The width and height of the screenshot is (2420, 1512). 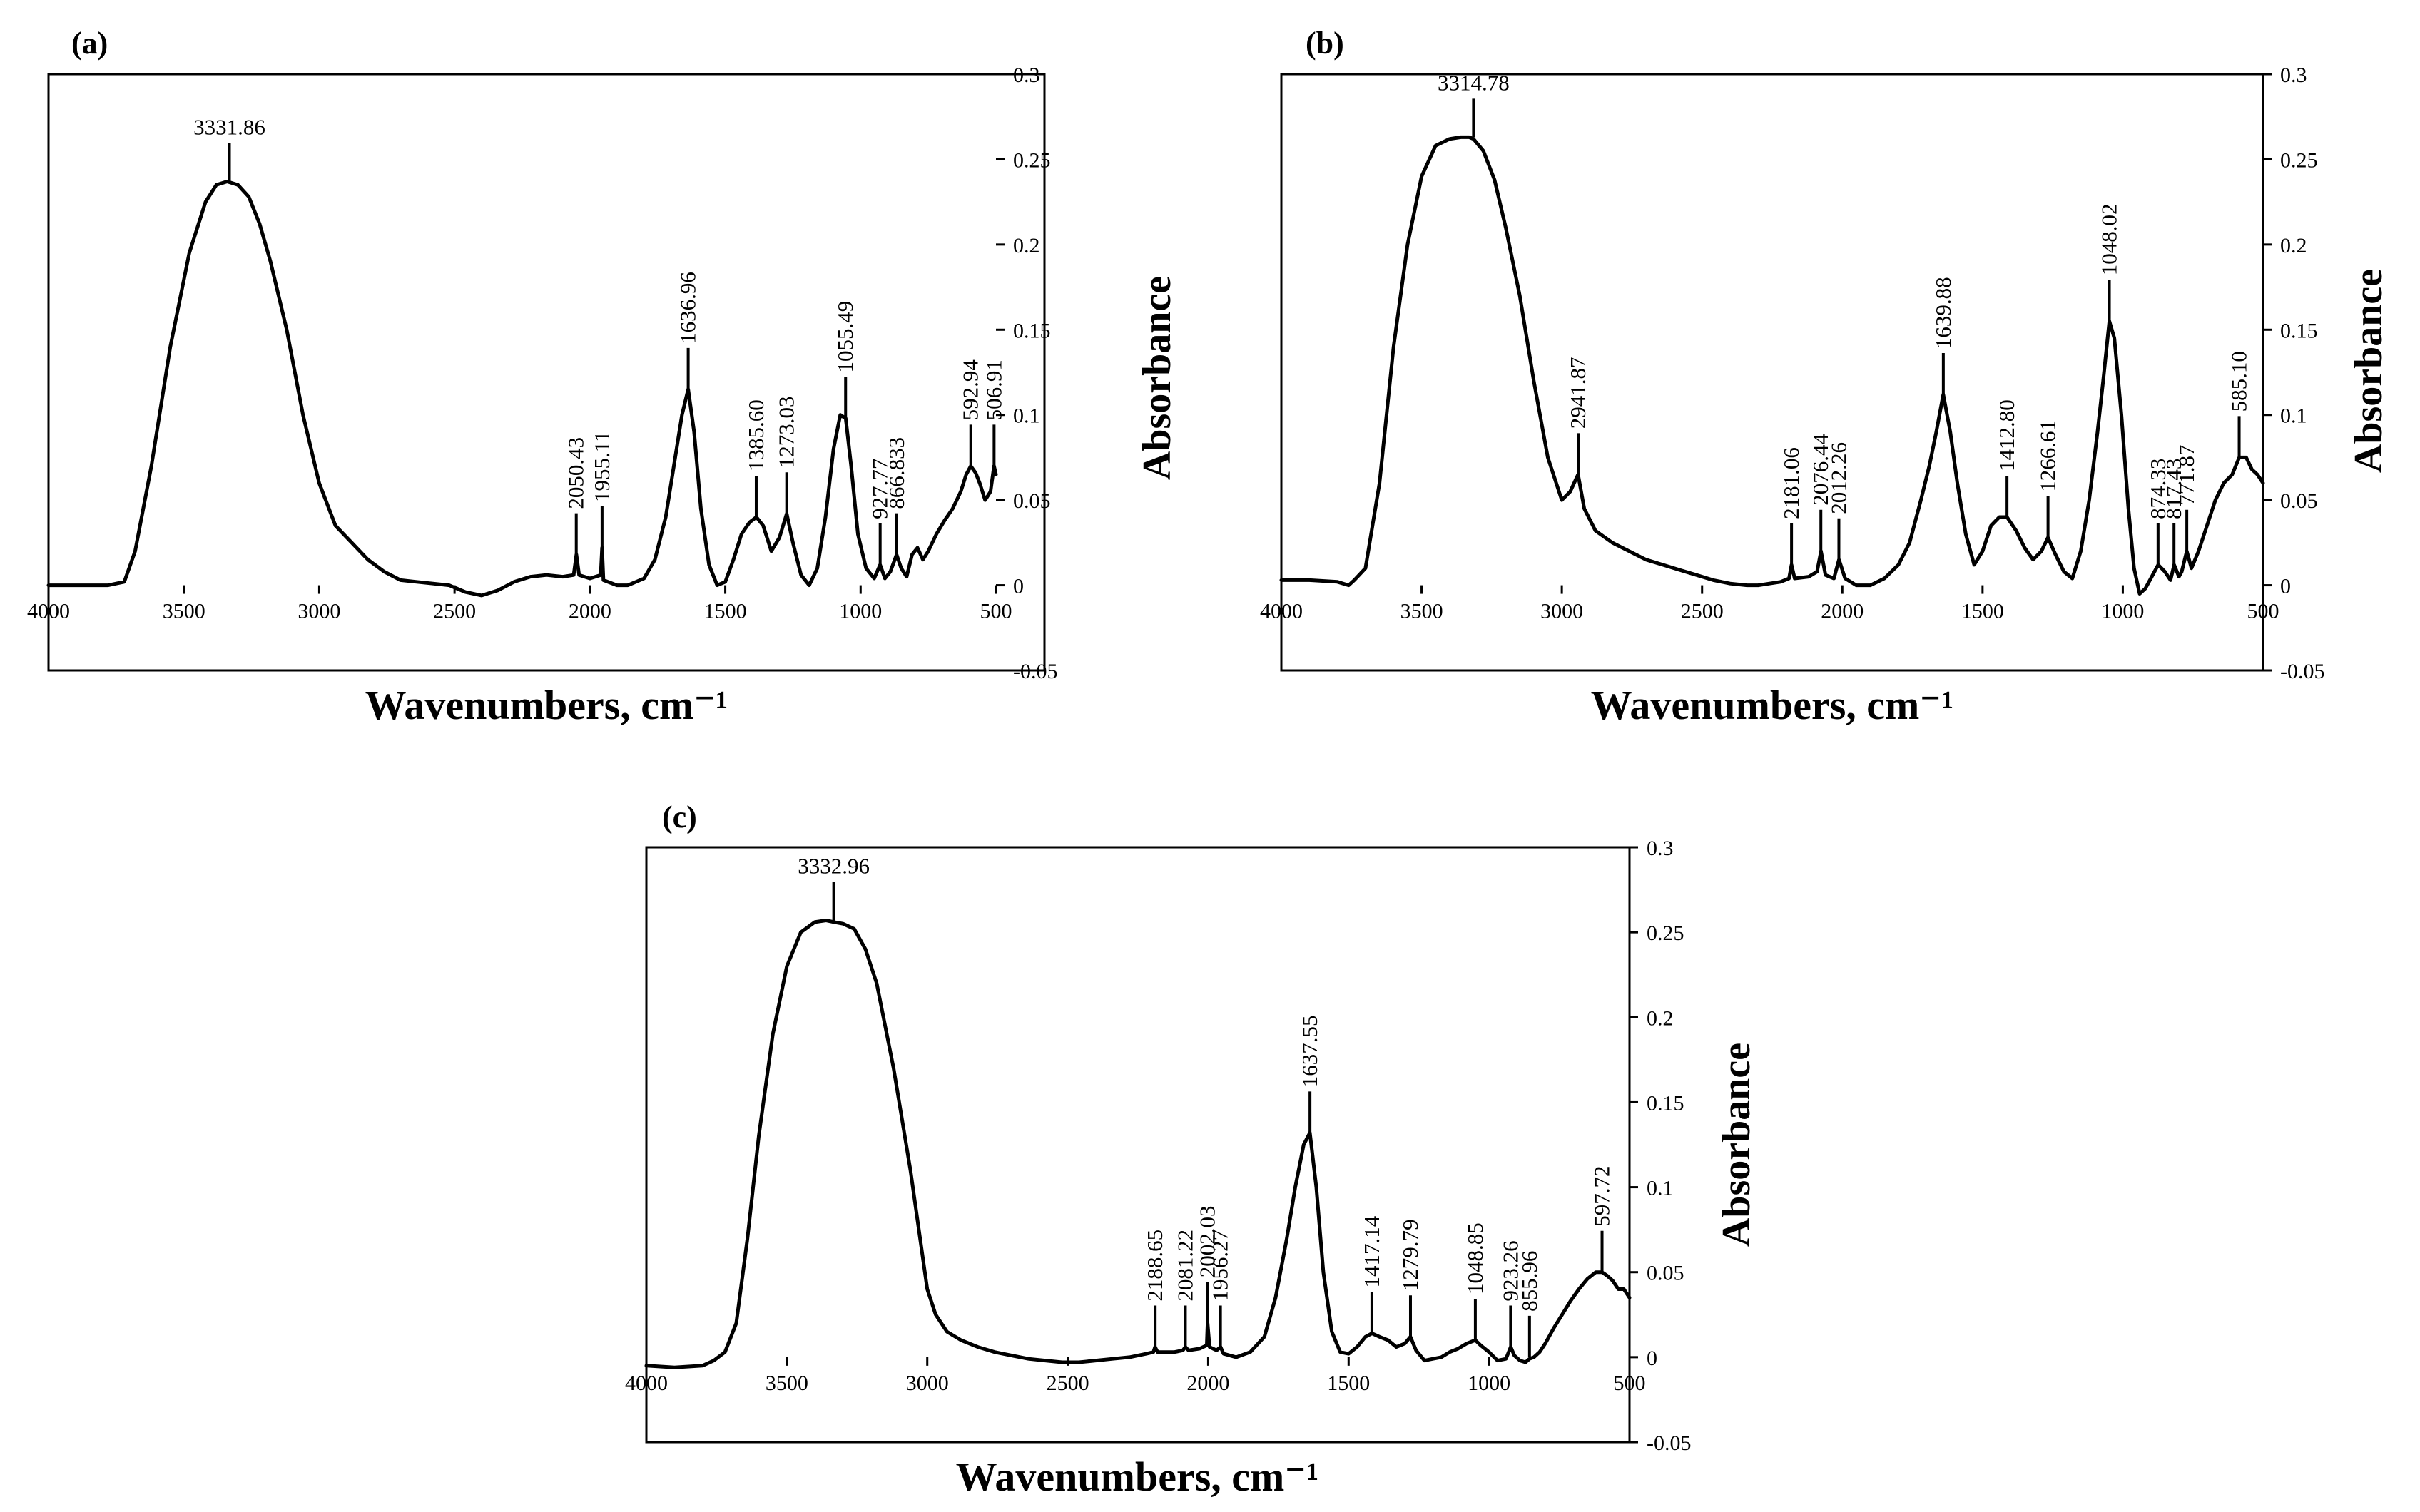 I want to click on x-ticks-c: 4000 3500 3000 2500 2000 1500 1000 500, so click(x=1135, y=1376).